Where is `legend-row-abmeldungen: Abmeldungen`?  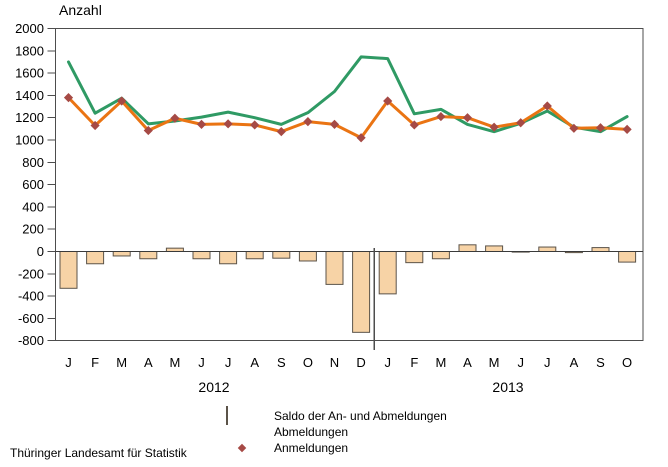 legend-row-abmeldungen: Abmeldungen is located at coordinates (336, 432).